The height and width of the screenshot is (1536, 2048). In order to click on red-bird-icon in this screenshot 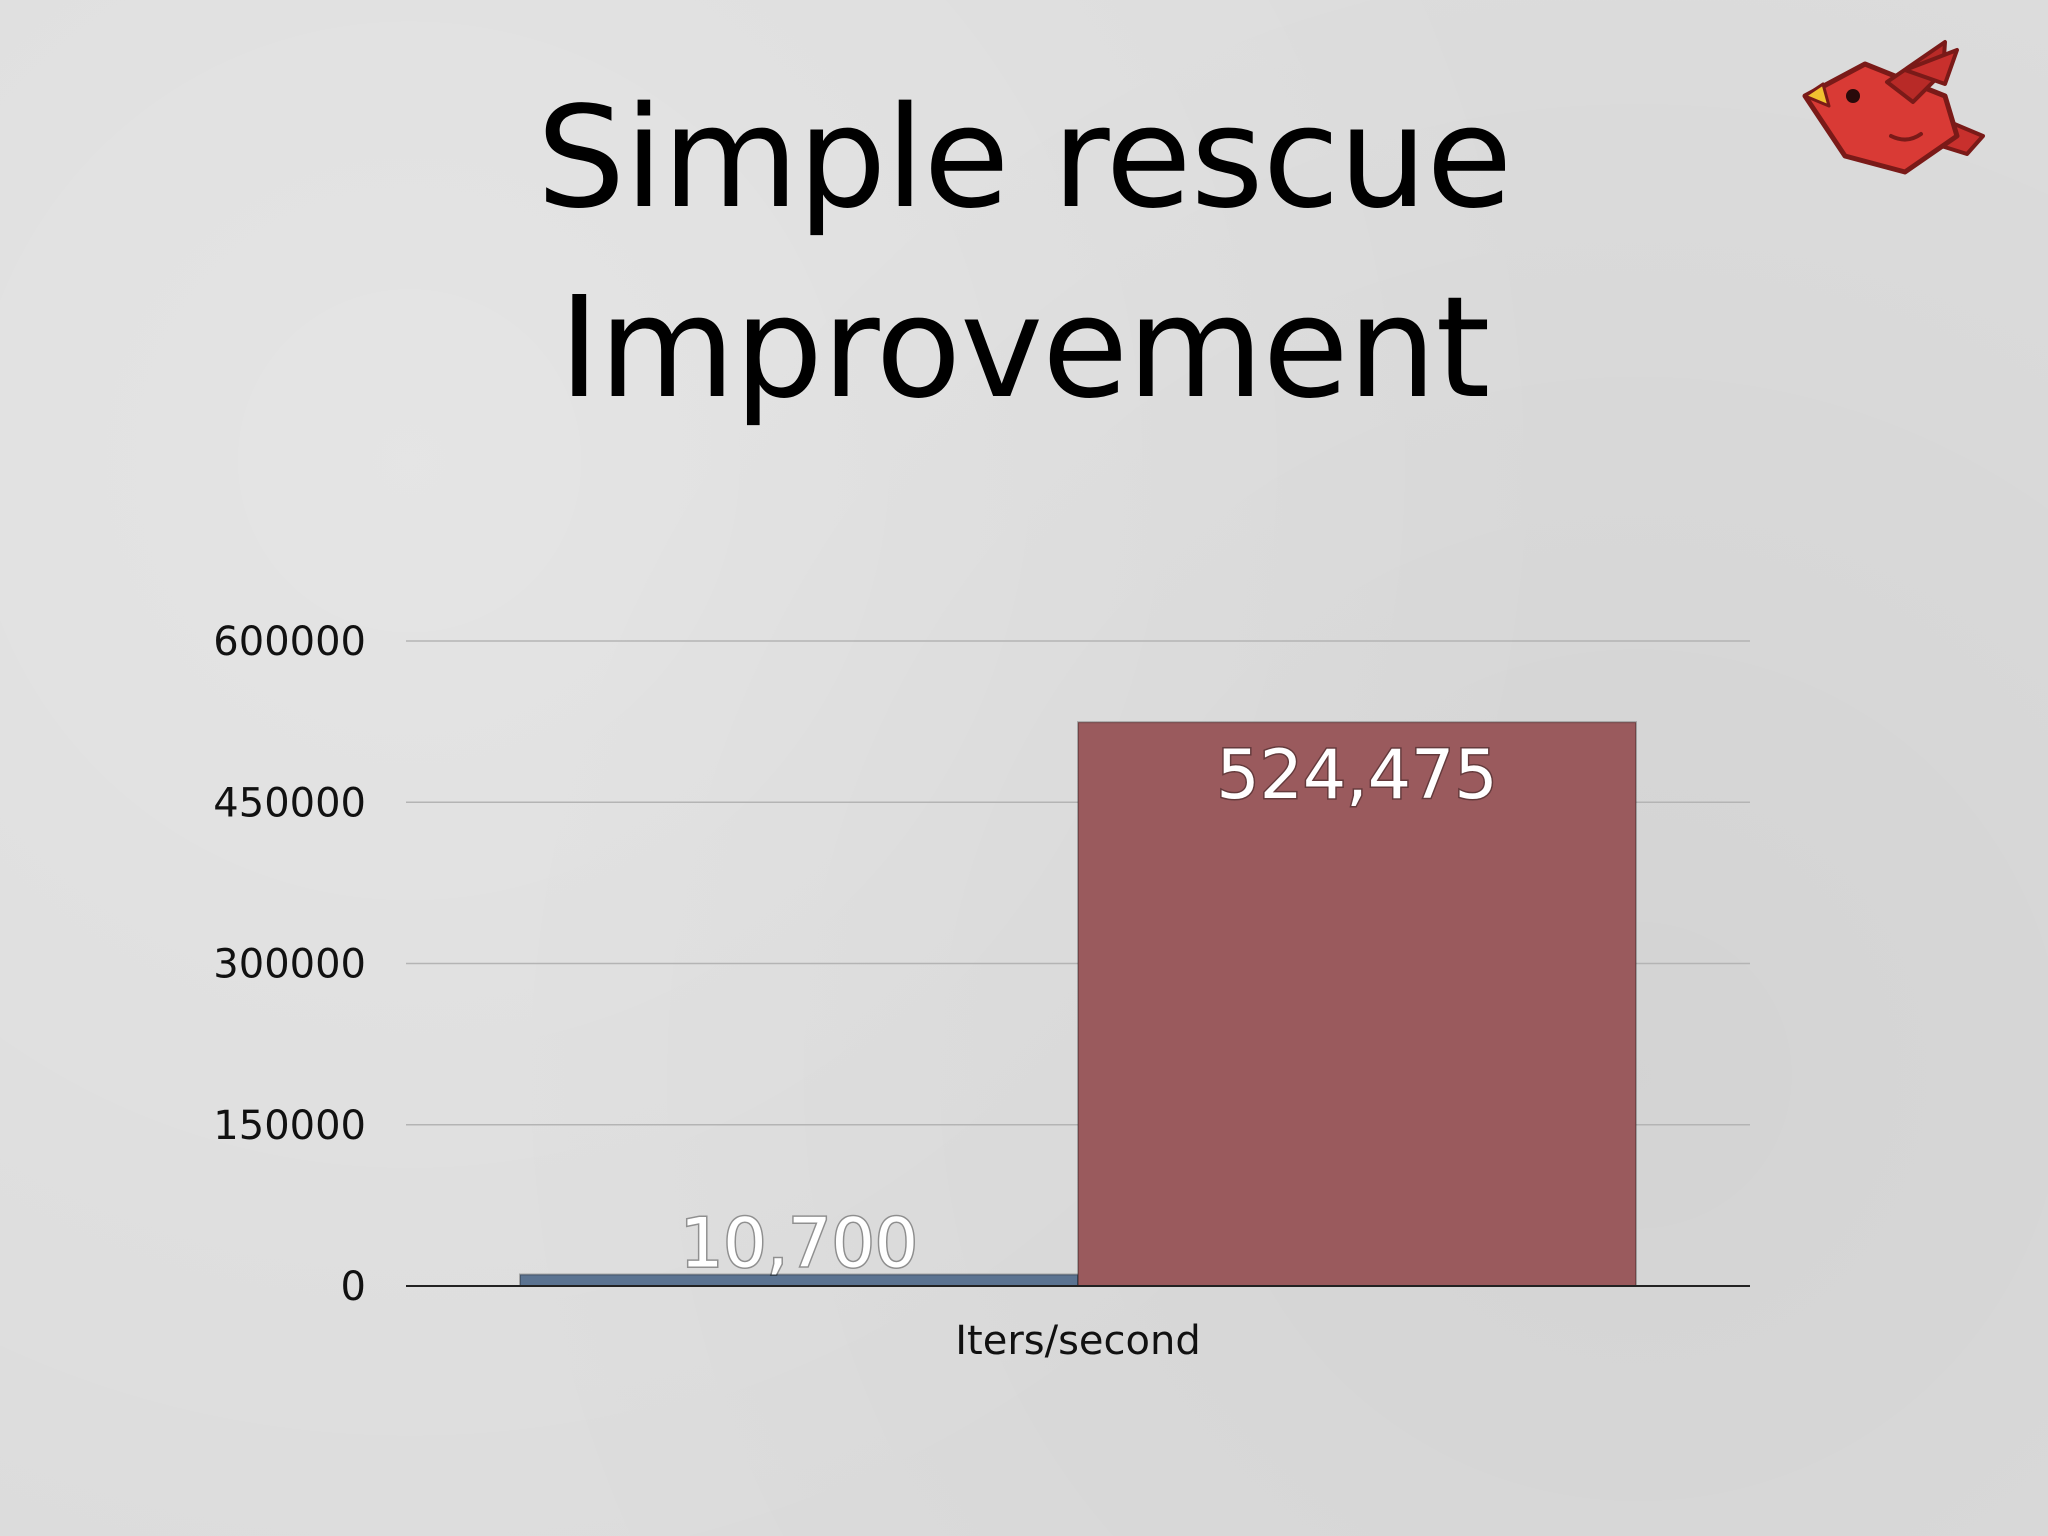, I will do `click(1893, 107)`.